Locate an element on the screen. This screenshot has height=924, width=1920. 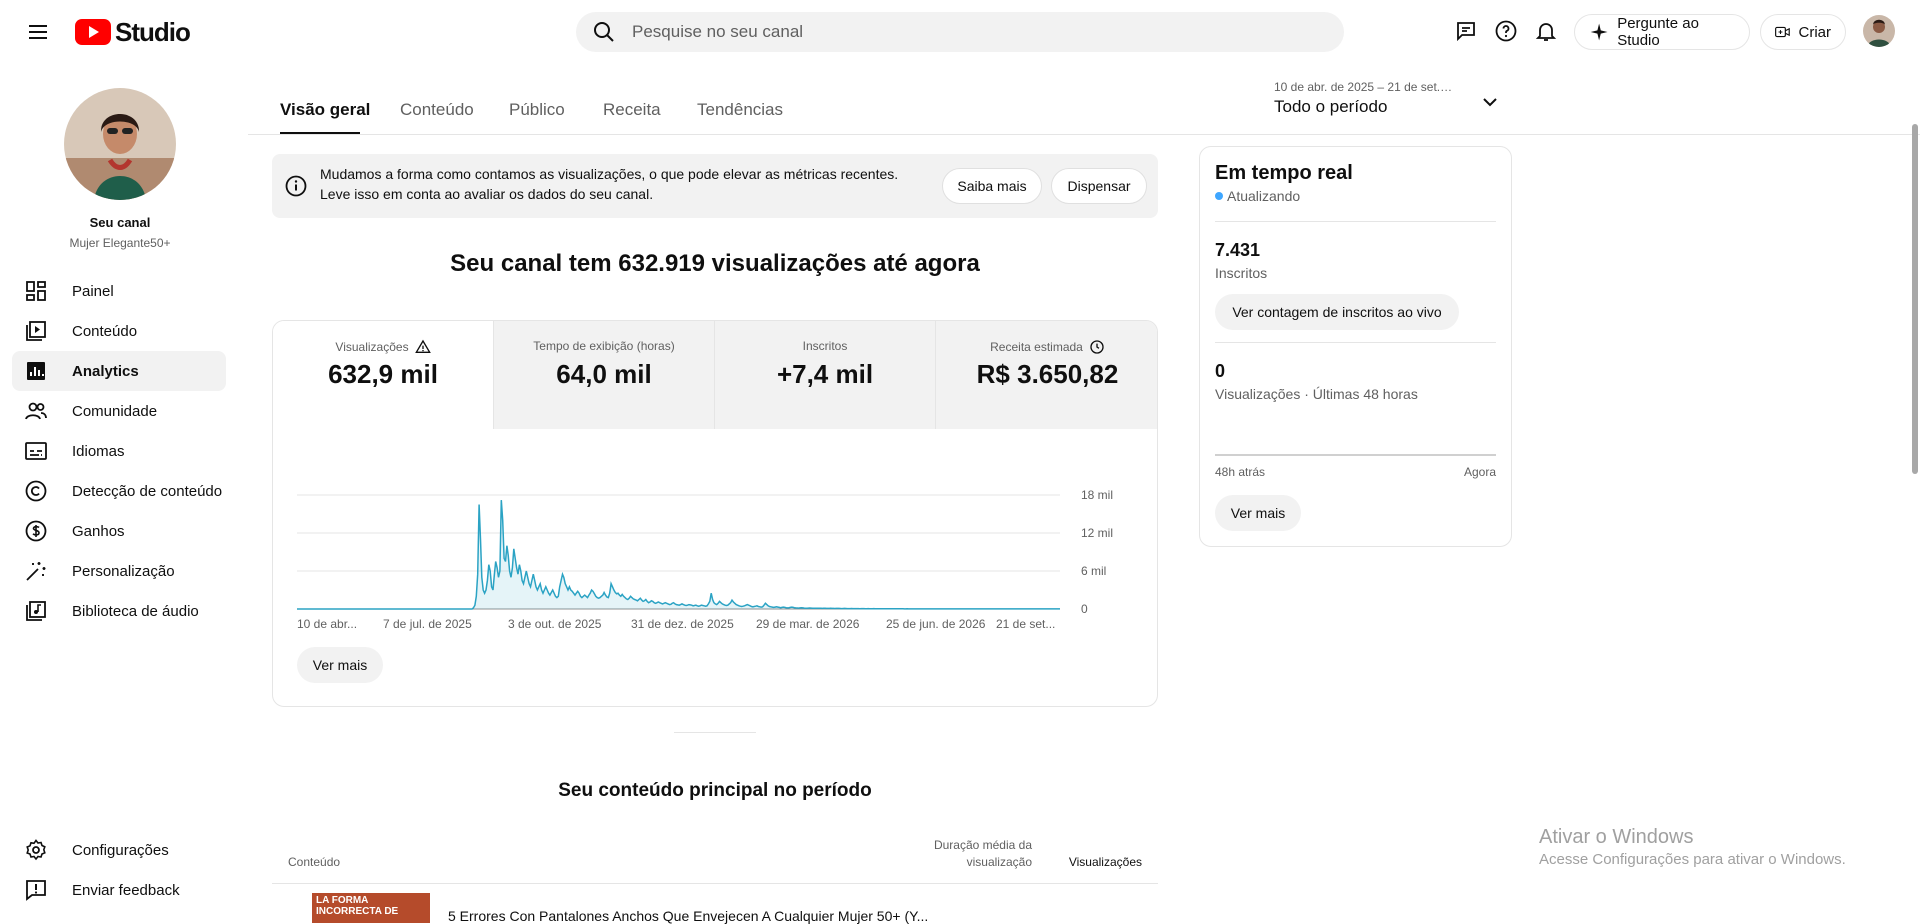
sidebar-item-label: Conteúdo is located at coordinates (105, 331).